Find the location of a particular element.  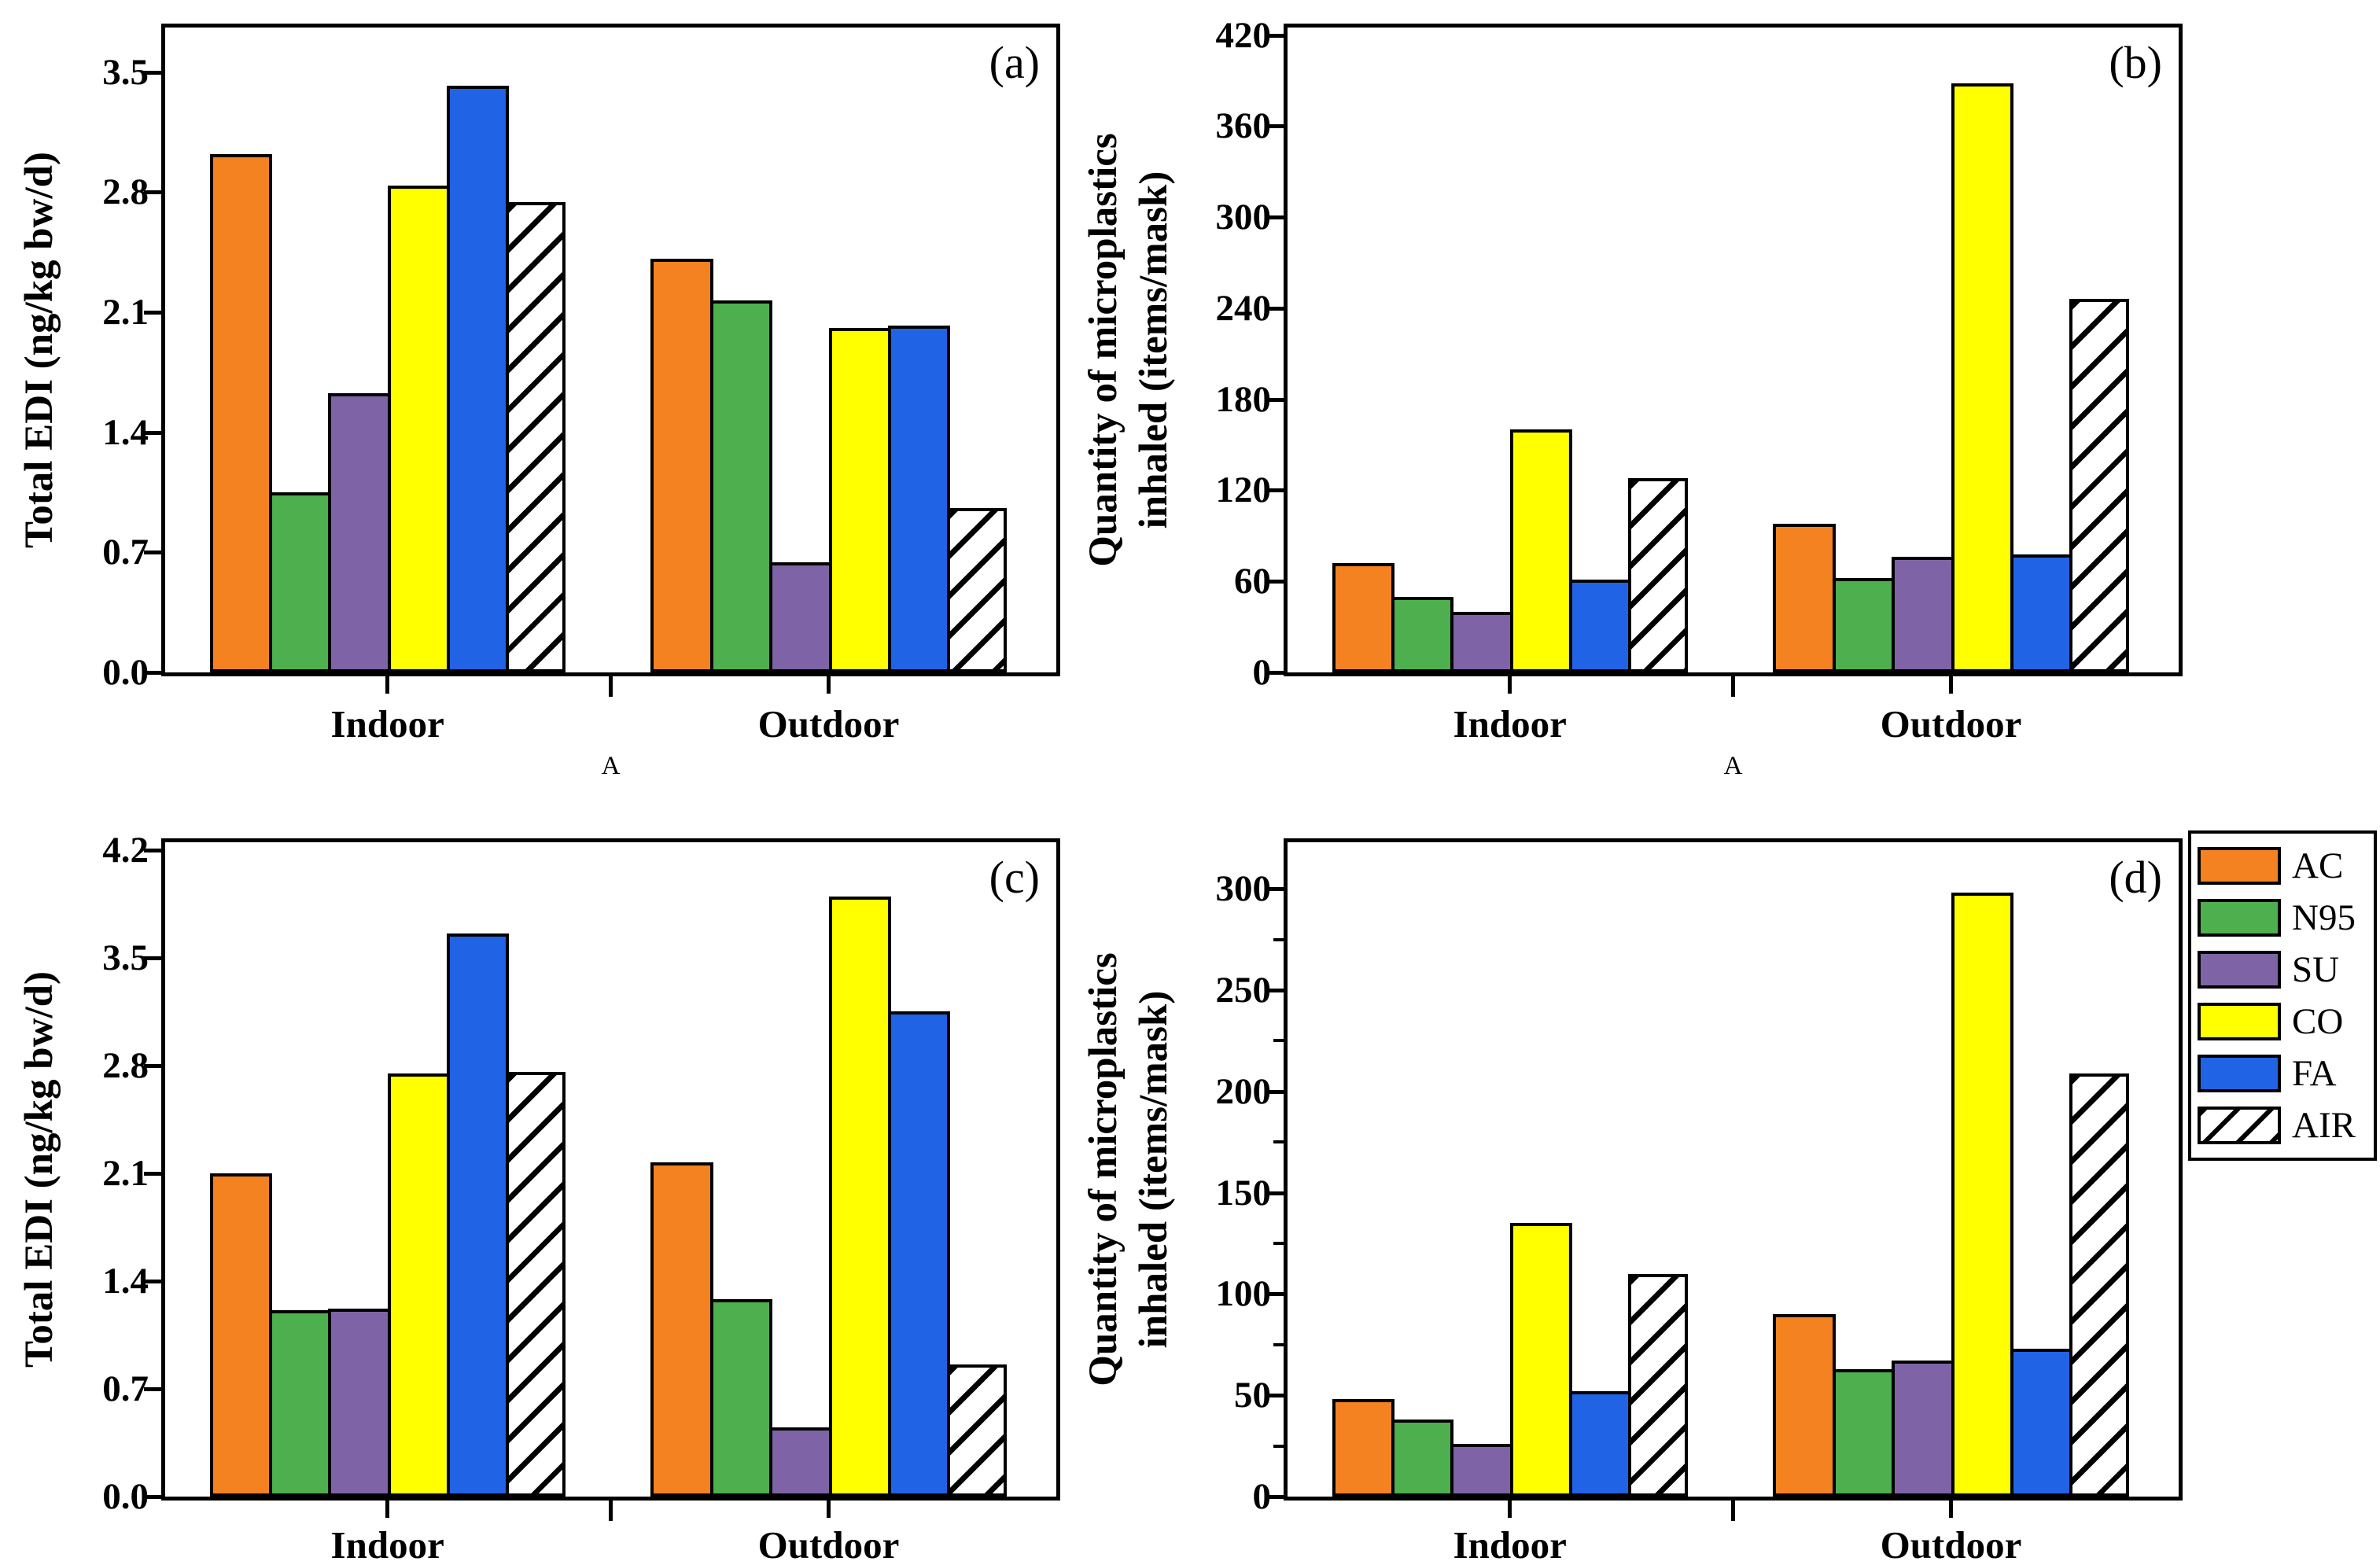

bar-a-indoor-AC is located at coordinates (240, 413).